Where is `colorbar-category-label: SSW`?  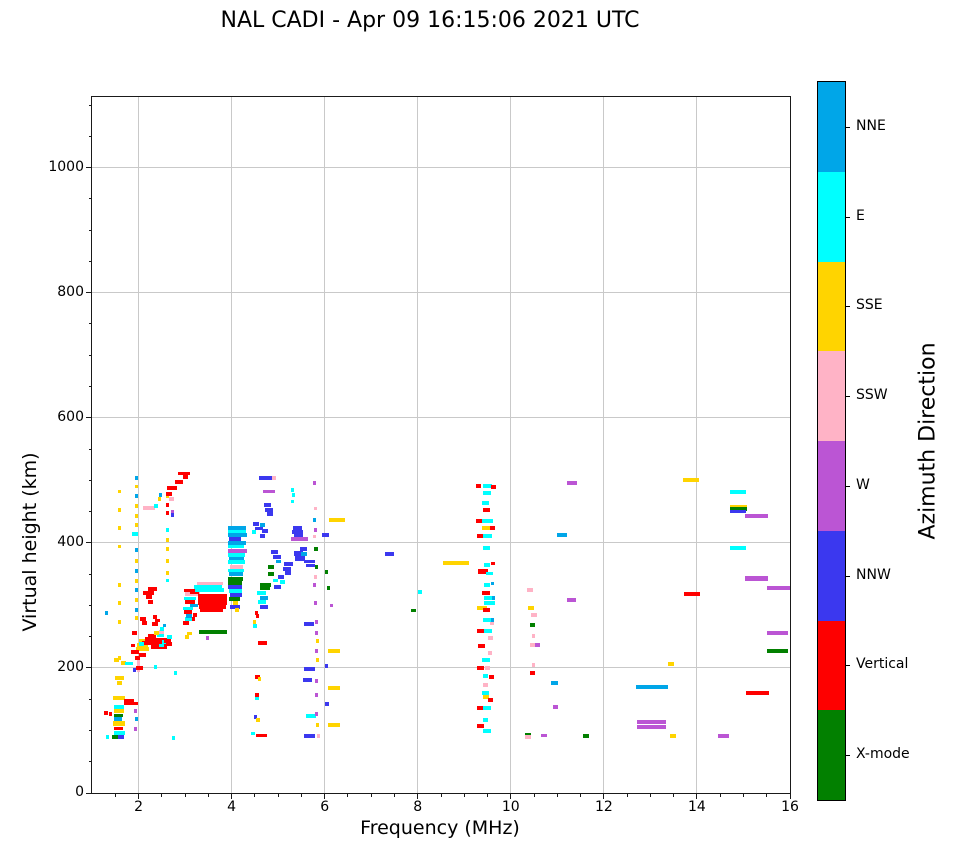 colorbar-category-label: SSW is located at coordinates (872, 395).